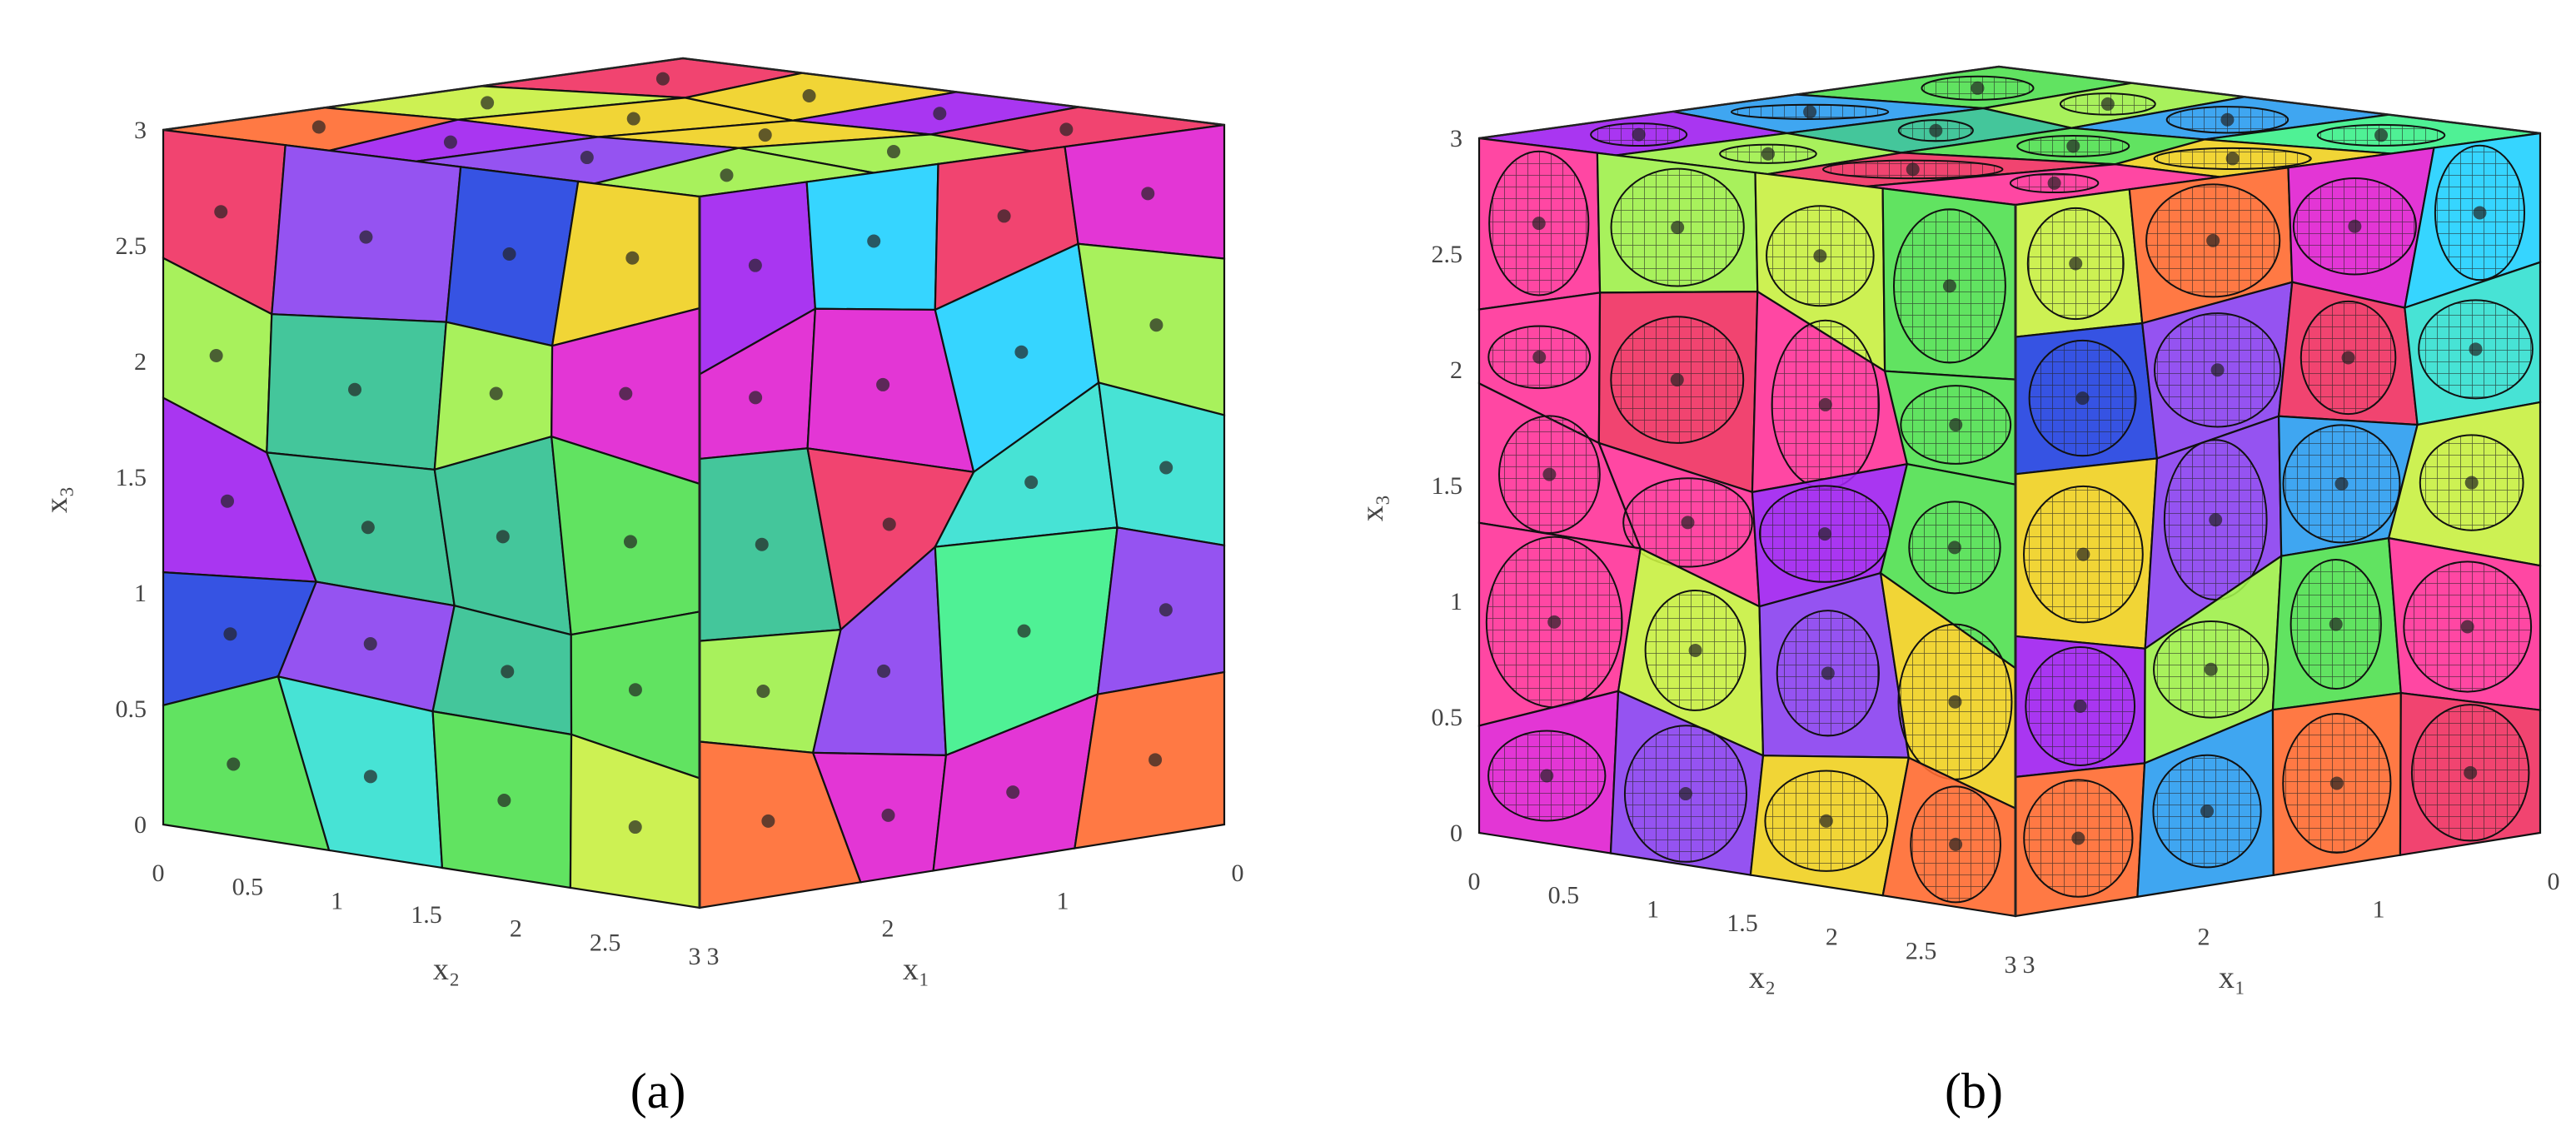  Describe the element at coordinates (140, 825) in the screenshot. I see `x3-tick-label: 0` at that location.